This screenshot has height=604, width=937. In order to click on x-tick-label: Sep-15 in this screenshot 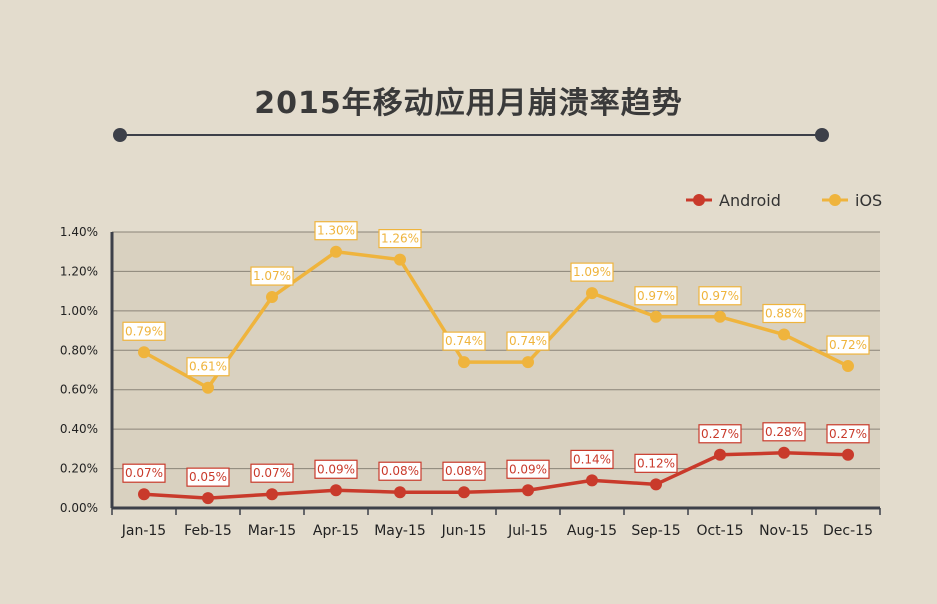, I will do `click(655, 531)`.